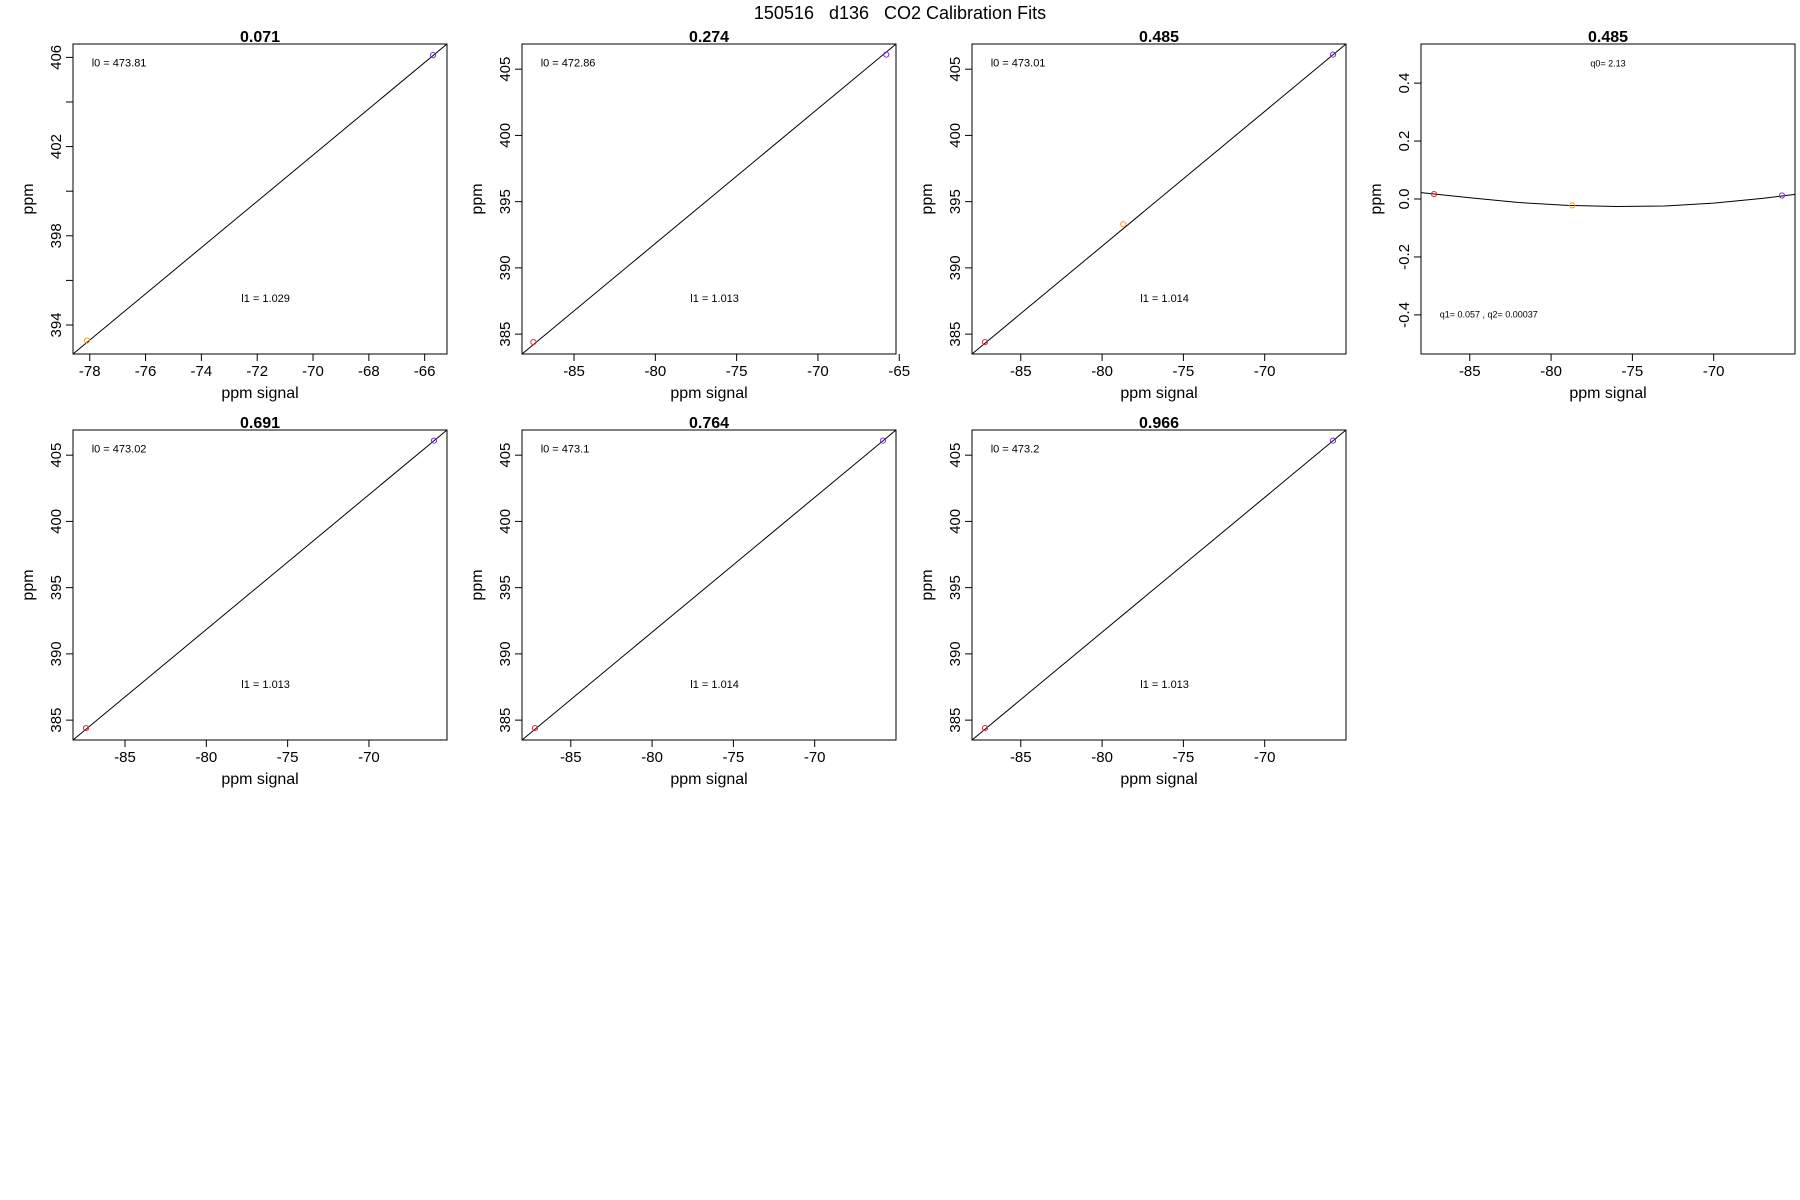  Describe the element at coordinates (1404, 315) in the screenshot. I see `y-tick-label: -0.4` at that location.